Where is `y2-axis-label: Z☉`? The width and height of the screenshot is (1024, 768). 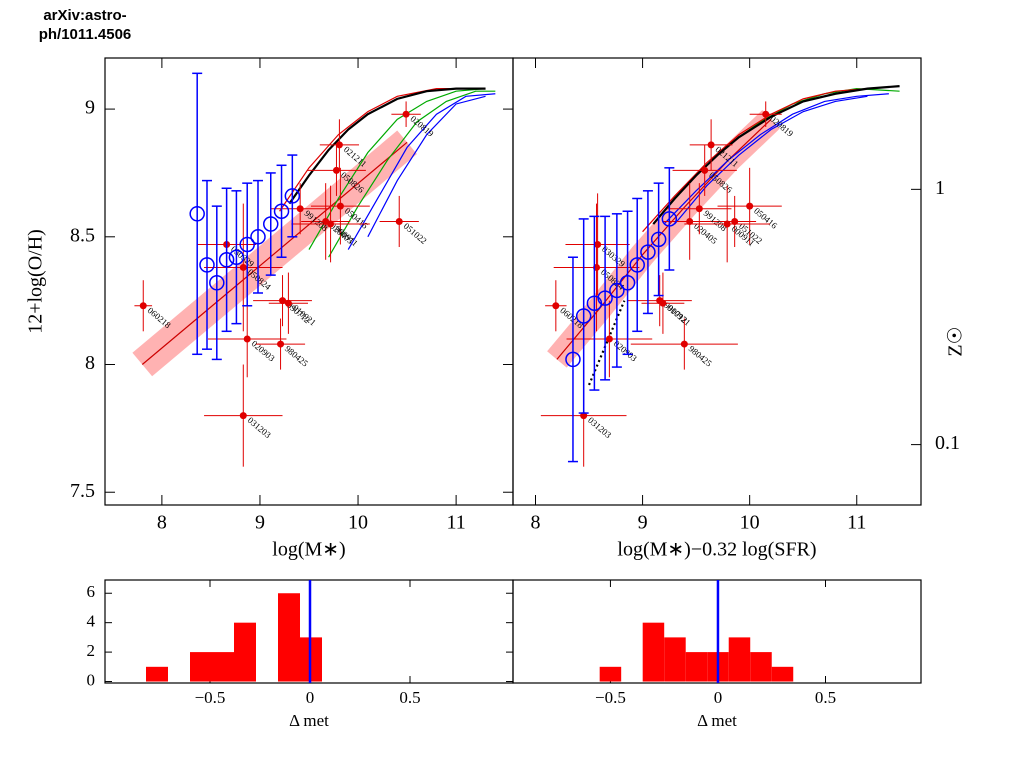 y2-axis-label: Z☉ is located at coordinates (956, 341).